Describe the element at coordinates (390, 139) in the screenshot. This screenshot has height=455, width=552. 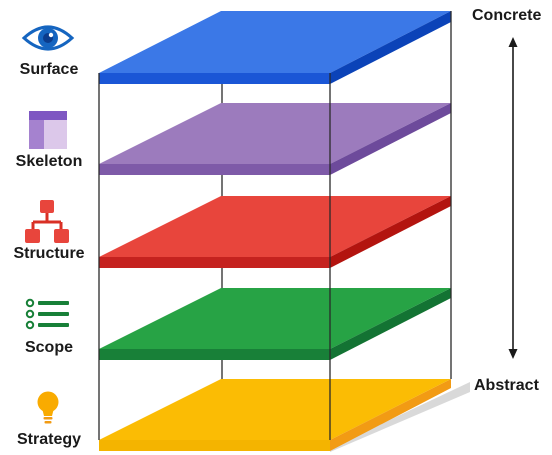
I see `plane-skeleton-side` at that location.